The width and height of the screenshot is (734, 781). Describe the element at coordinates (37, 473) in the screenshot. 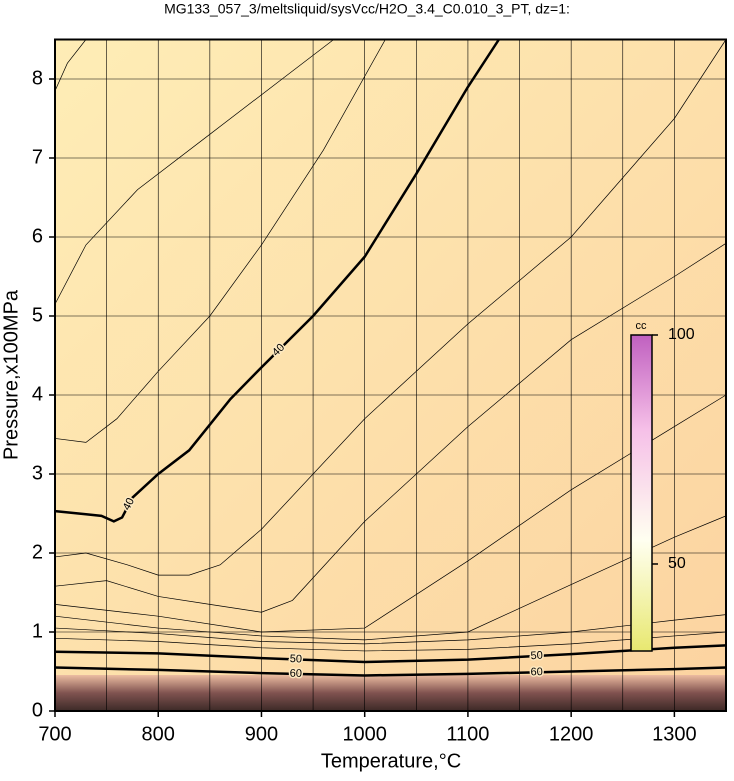

I see `y-tick-label: 3` at that location.